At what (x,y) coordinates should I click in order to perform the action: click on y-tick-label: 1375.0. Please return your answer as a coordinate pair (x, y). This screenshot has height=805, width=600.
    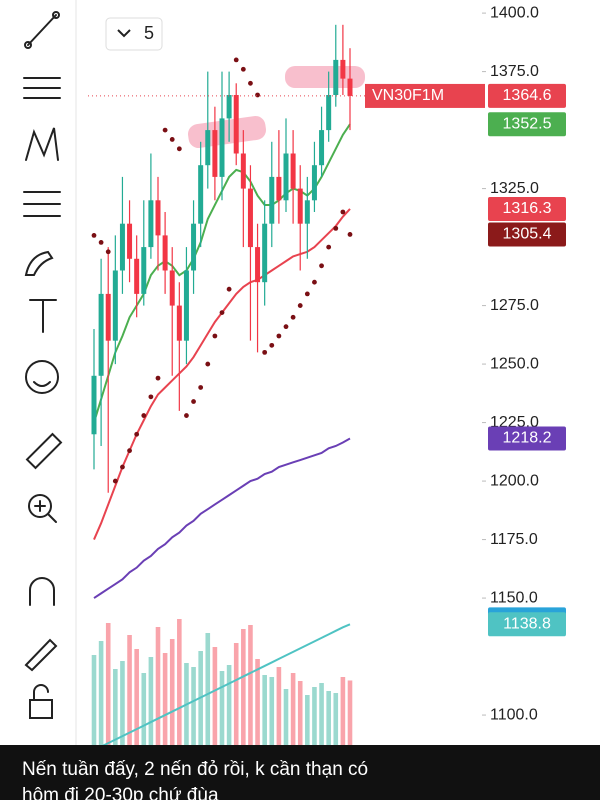
    Looking at the image, I should click on (514, 71).